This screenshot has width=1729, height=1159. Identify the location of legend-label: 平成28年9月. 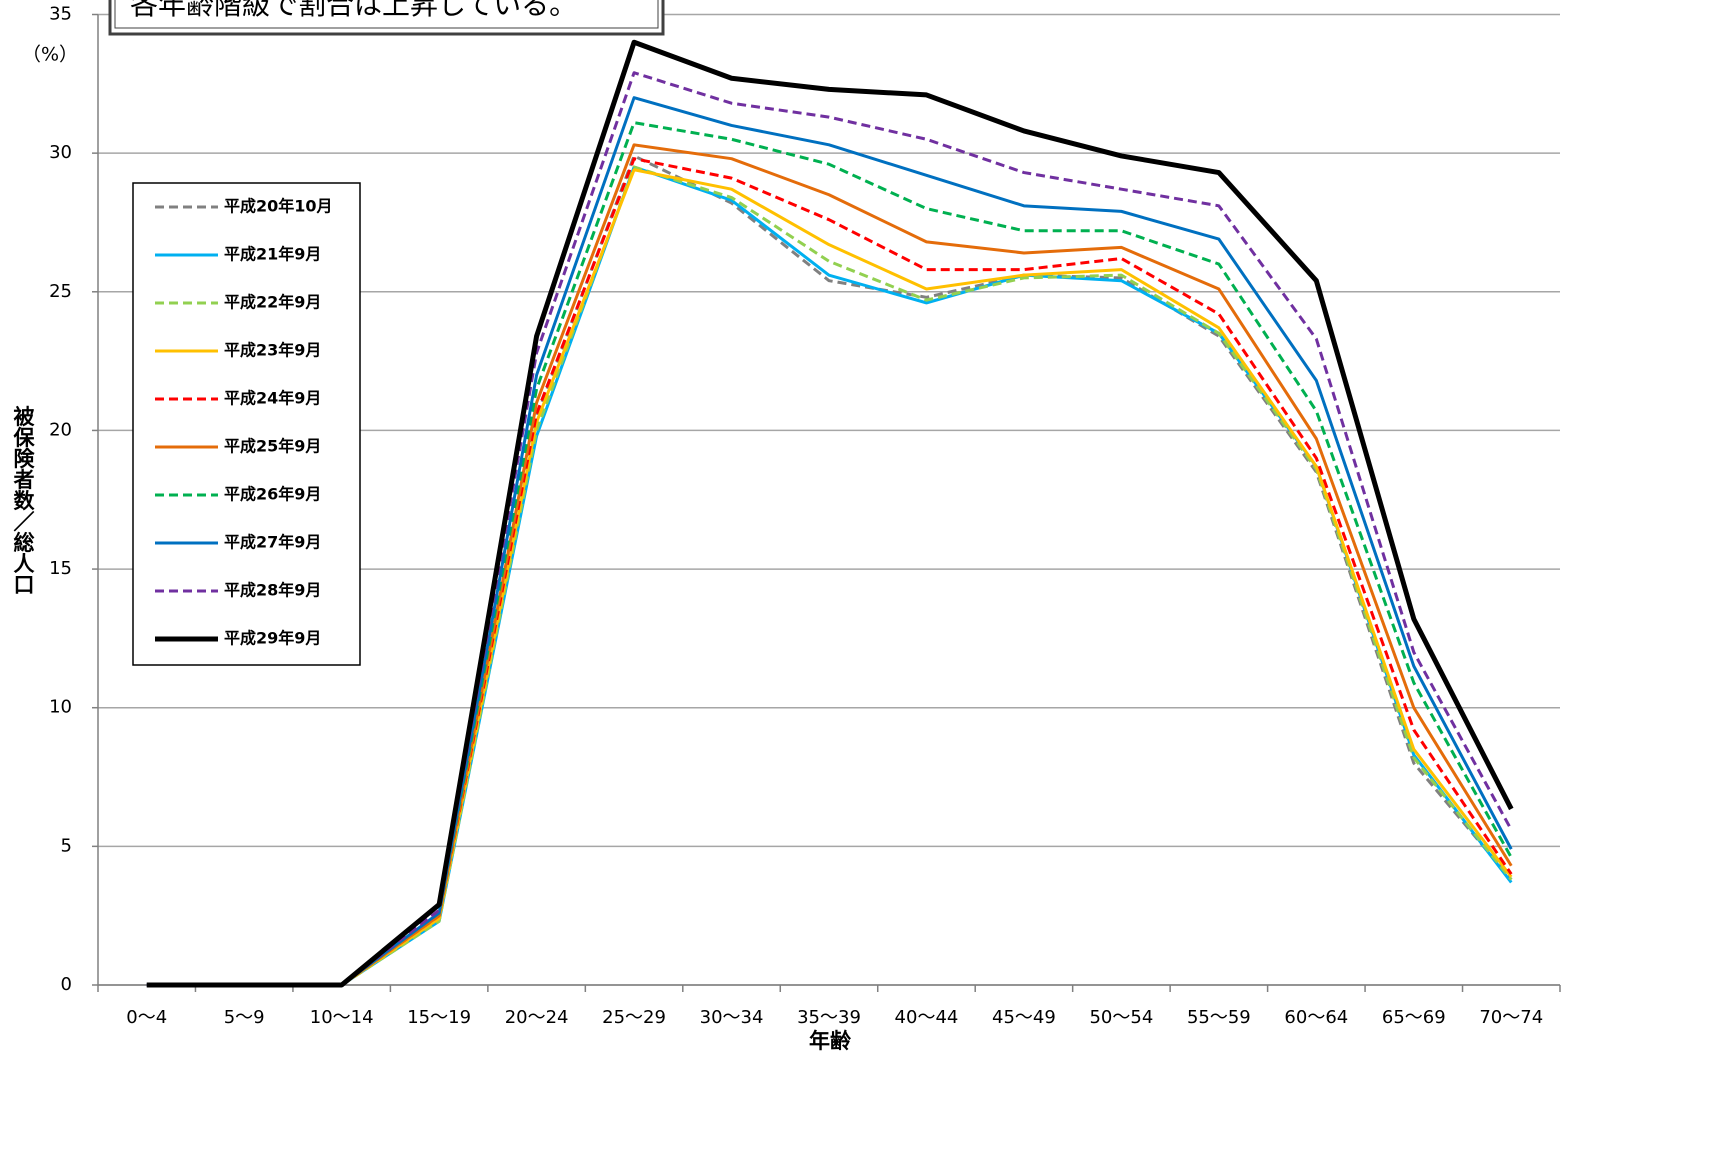
(272, 590).